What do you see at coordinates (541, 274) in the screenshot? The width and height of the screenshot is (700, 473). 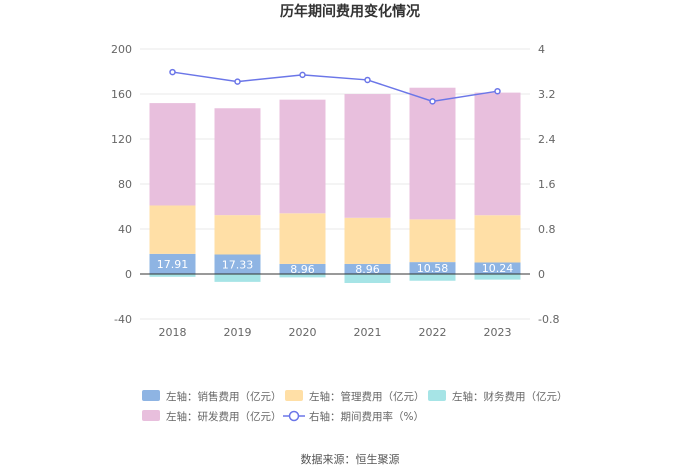 I see `right-tick-label: 0` at bounding box center [541, 274].